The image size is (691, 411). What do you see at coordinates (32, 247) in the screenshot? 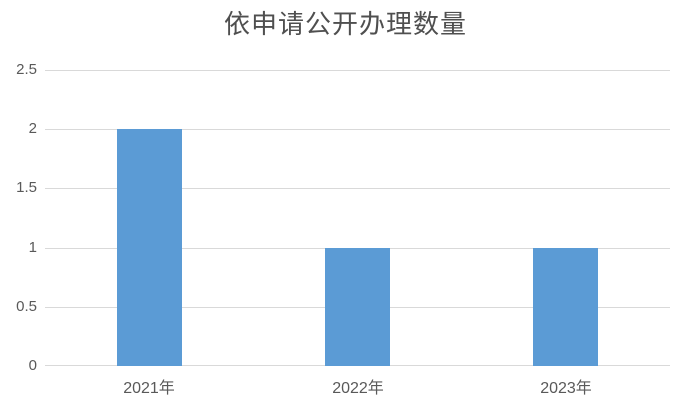
I see `y-tick-label: 1` at bounding box center [32, 247].